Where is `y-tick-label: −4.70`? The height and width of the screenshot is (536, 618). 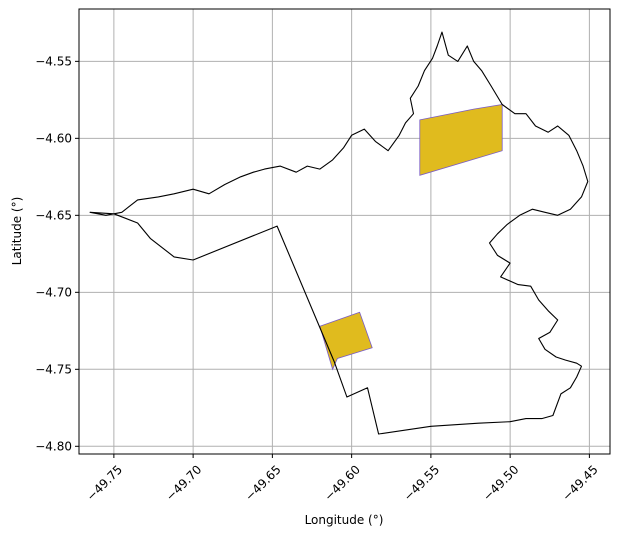 y-tick-label: −4.70 is located at coordinates (53, 292).